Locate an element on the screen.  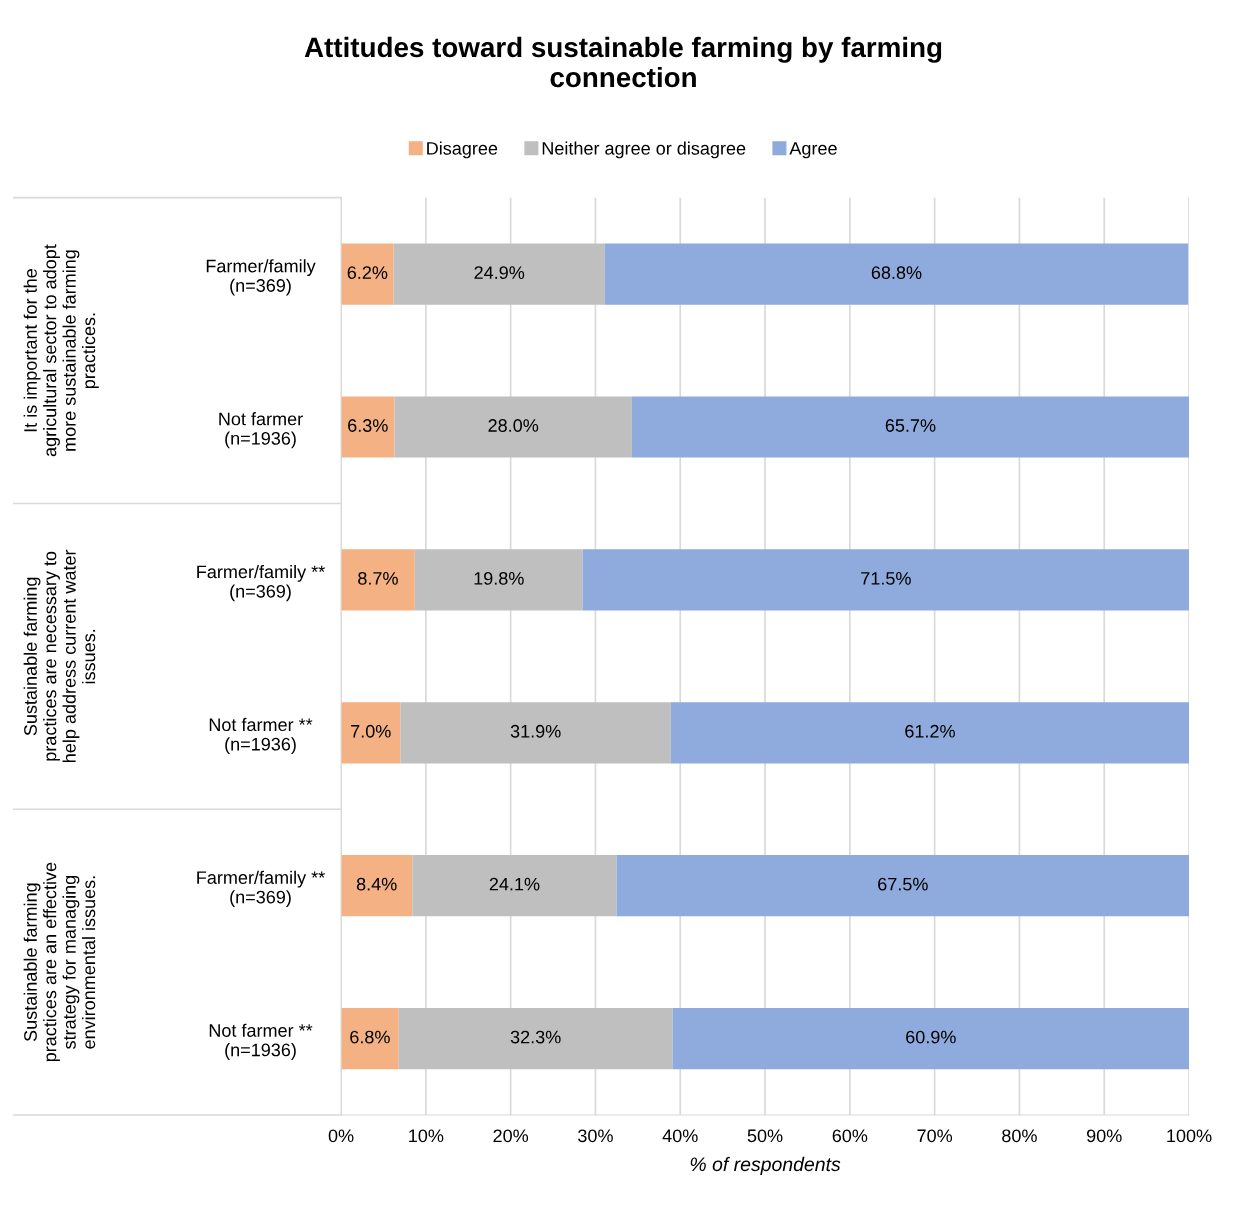
x-tick-label: 70% is located at coordinates (935, 1136).